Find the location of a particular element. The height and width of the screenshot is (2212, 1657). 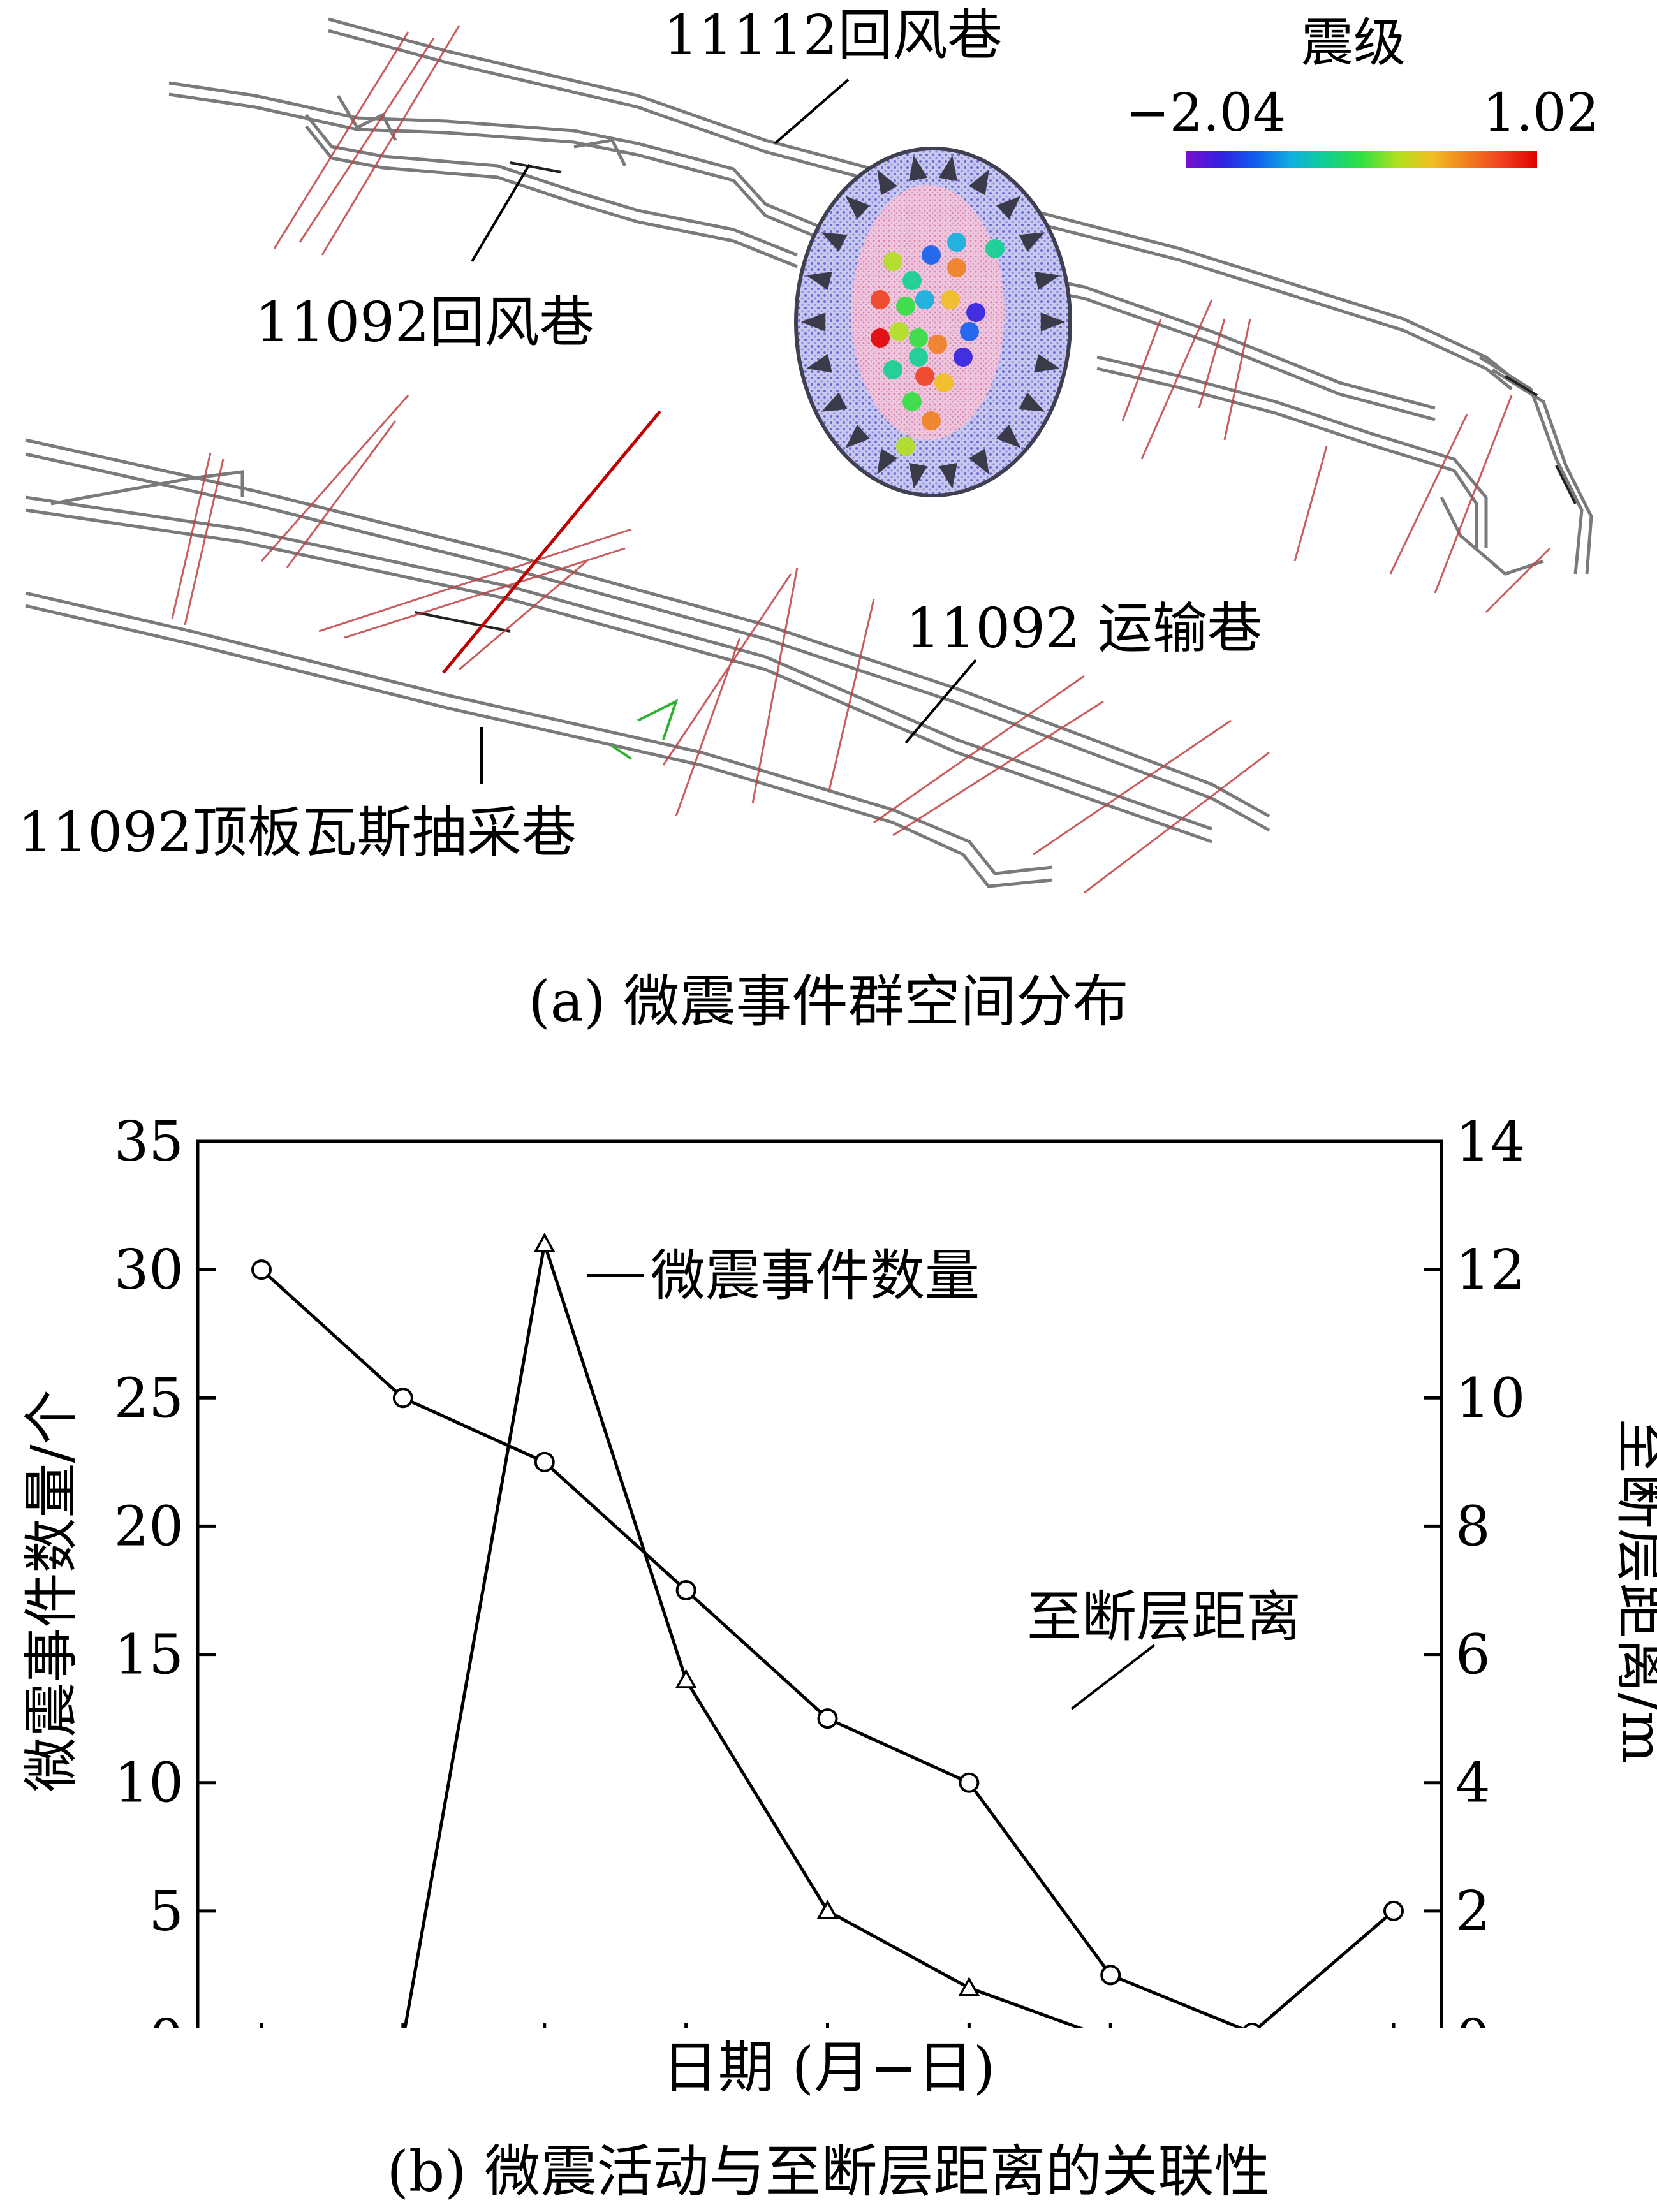

y-left-tick-label: 35 is located at coordinates (149, 1142).